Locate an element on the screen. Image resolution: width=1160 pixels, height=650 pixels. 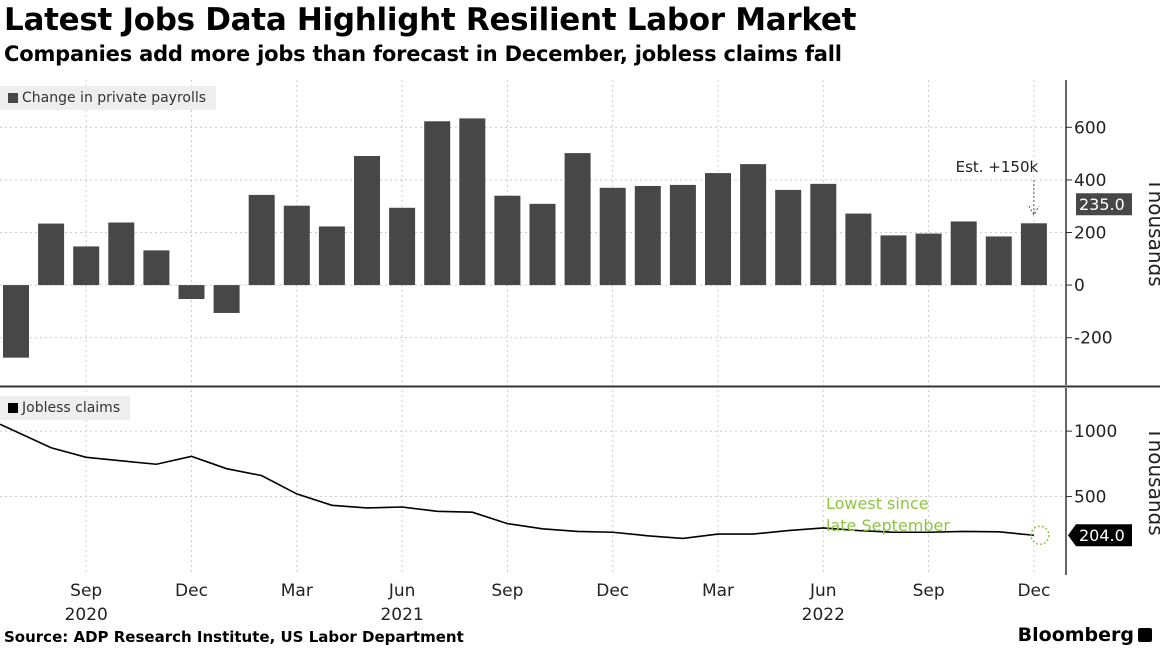
legend-payrolls: Change in private payrolls is located at coordinates (108, 98).